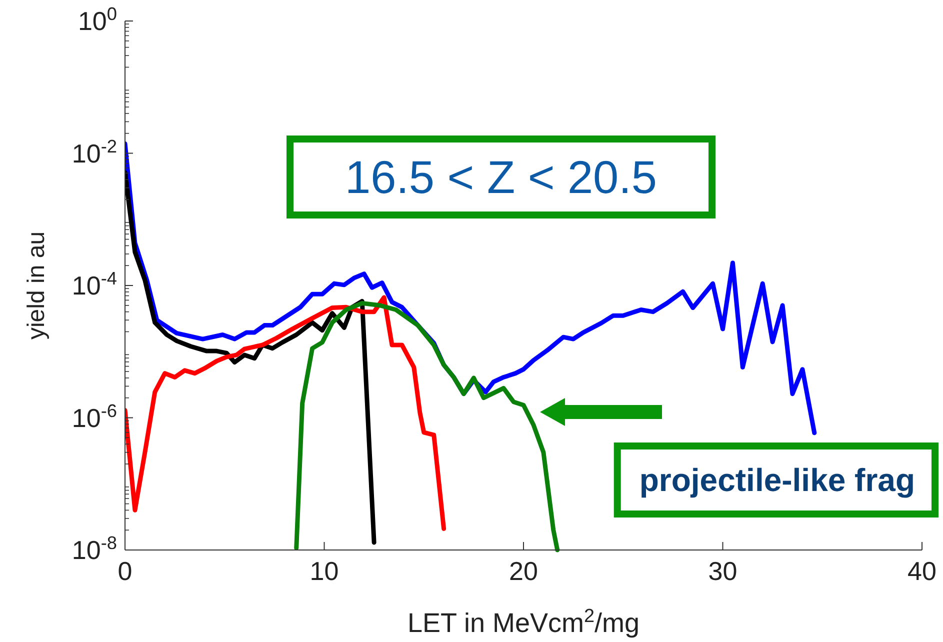 The width and height of the screenshot is (943, 642). I want to click on annotation: 16.5 < Z < 20.5, so click(501, 177).